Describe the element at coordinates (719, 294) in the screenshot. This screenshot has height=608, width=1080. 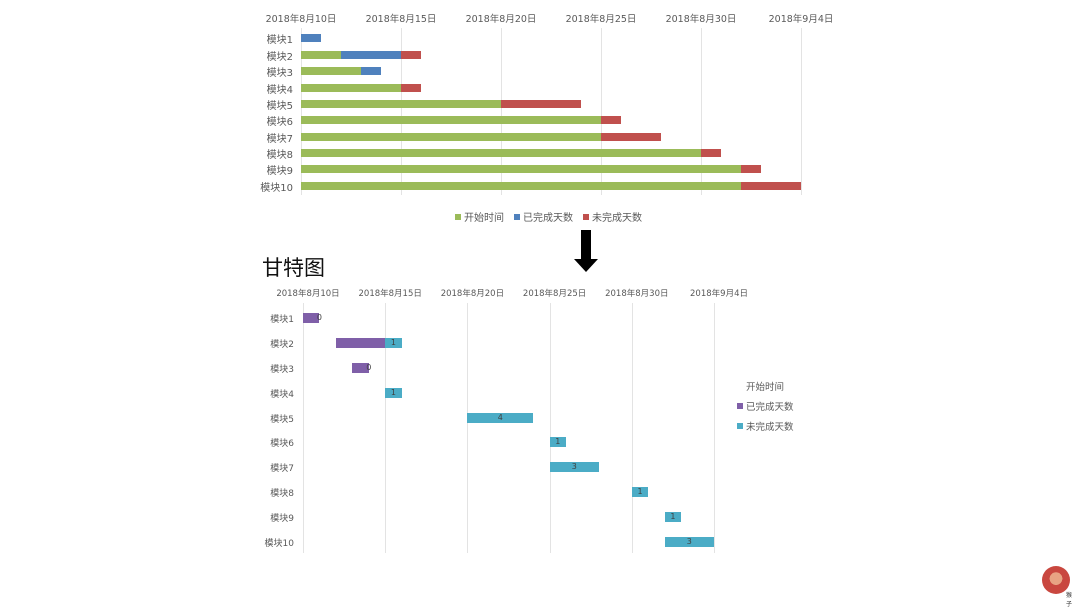
I see `x-tick-label: 2018年9月4日` at that location.